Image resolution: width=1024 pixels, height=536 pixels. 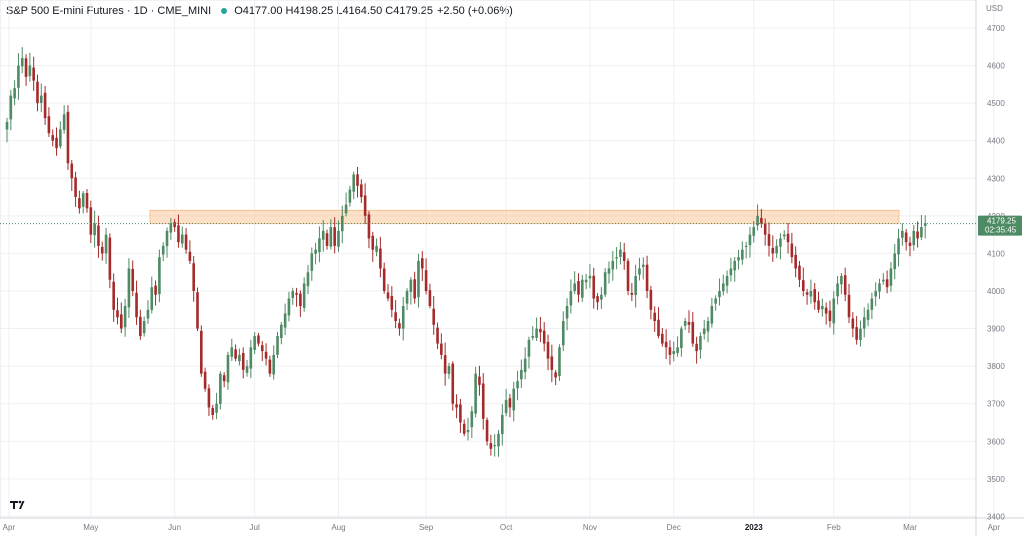 What do you see at coordinates (994, 8) in the screenshot?
I see `currency-label: USD` at bounding box center [994, 8].